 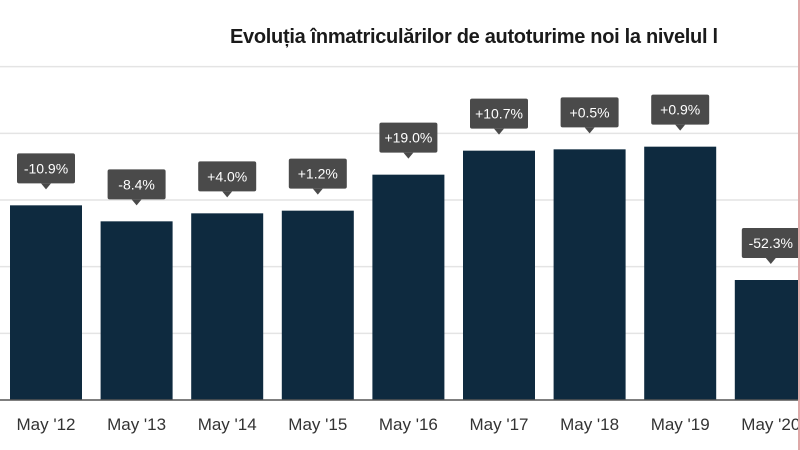 What do you see at coordinates (770, 424) in the screenshot?
I see `category-label: May '20` at bounding box center [770, 424].